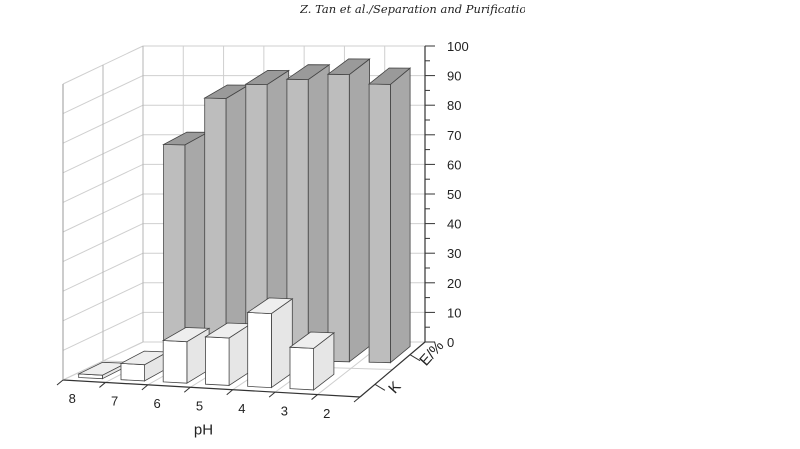 The height and width of the screenshot is (449, 800). What do you see at coordinates (241, 408) in the screenshot?
I see `x-tick-label: 4` at bounding box center [241, 408].